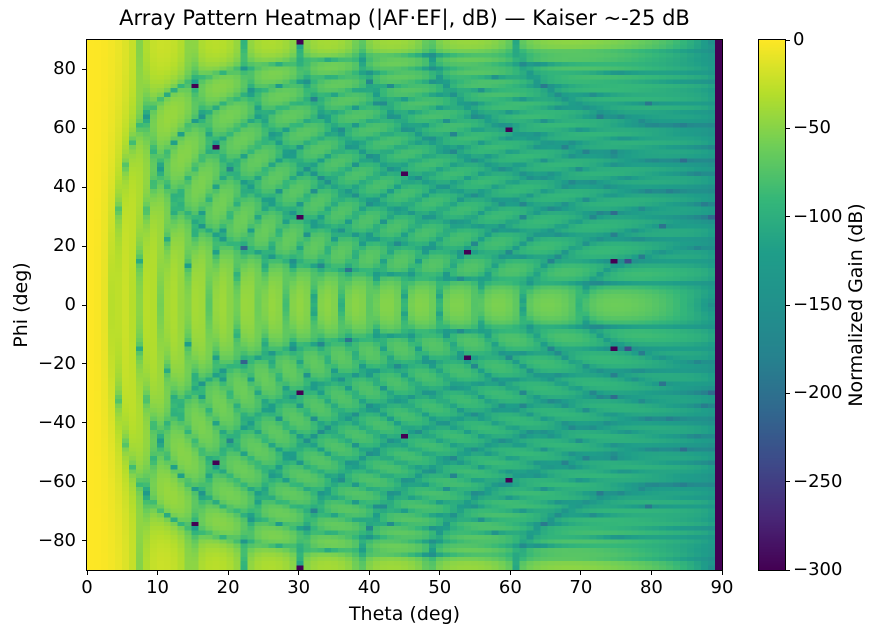 This screenshot has width=885, height=637. What do you see at coordinates (440, 587) in the screenshot?
I see `x-tick-label: 50` at bounding box center [440, 587].